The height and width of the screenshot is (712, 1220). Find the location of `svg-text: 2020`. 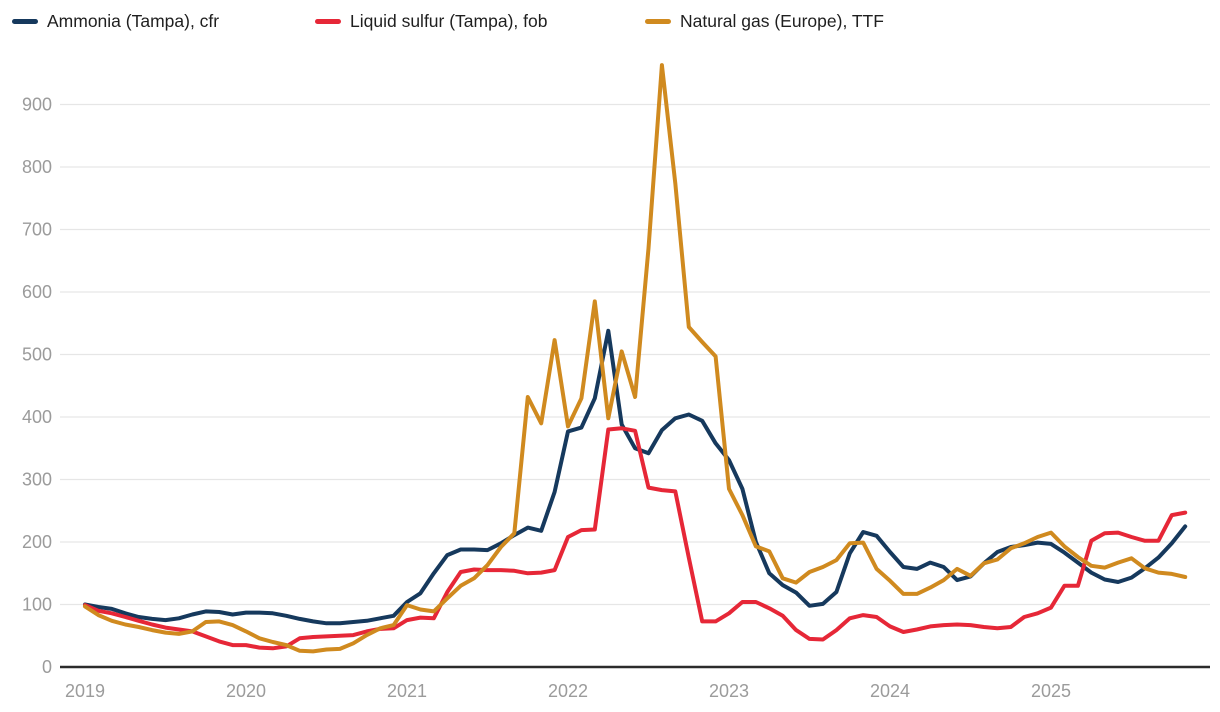

svg-text: 2020 is located at coordinates (246, 691).